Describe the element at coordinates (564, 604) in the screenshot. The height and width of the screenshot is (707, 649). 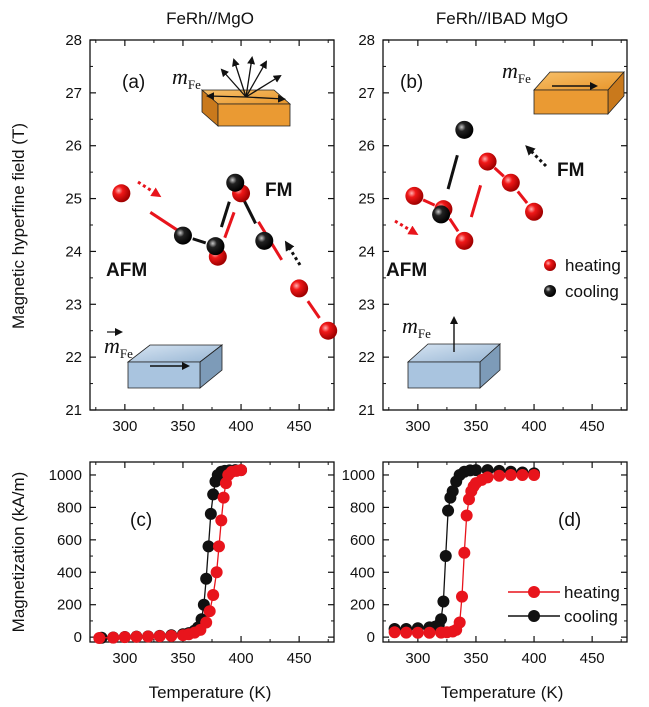
I see `panel-d-legend: heating cooling` at that location.